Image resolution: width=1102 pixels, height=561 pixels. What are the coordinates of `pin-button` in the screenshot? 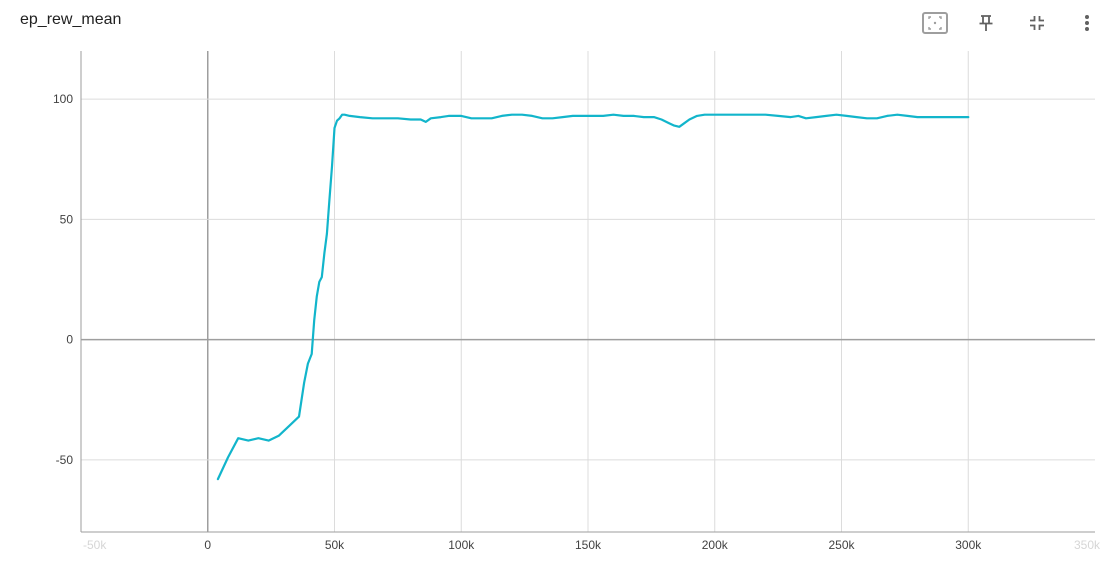 It's located at (986, 23).